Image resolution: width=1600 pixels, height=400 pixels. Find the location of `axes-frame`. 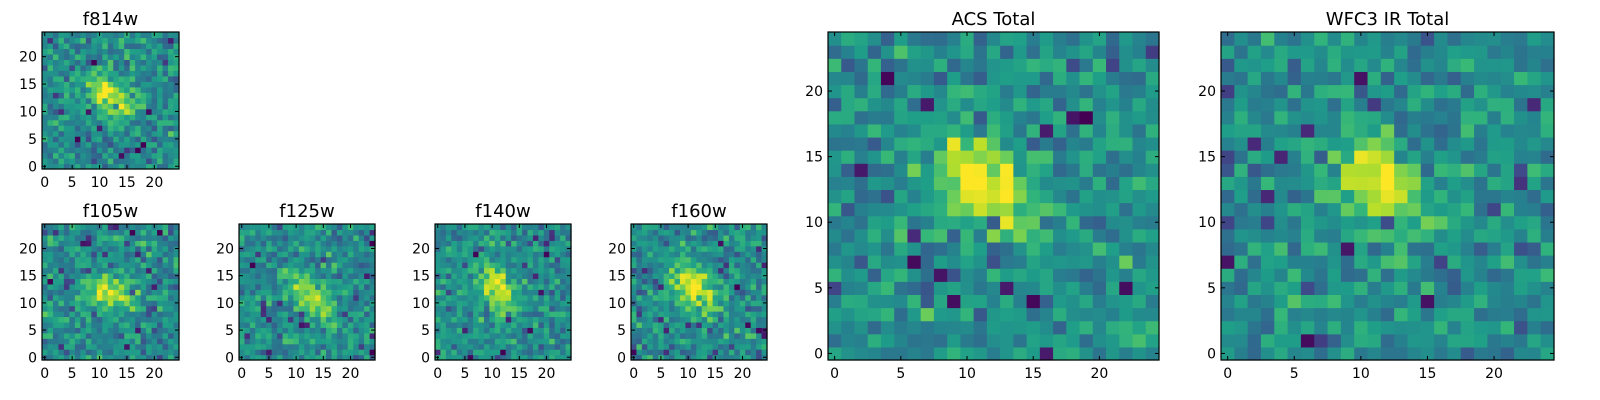

axes-frame is located at coordinates (110, 292).